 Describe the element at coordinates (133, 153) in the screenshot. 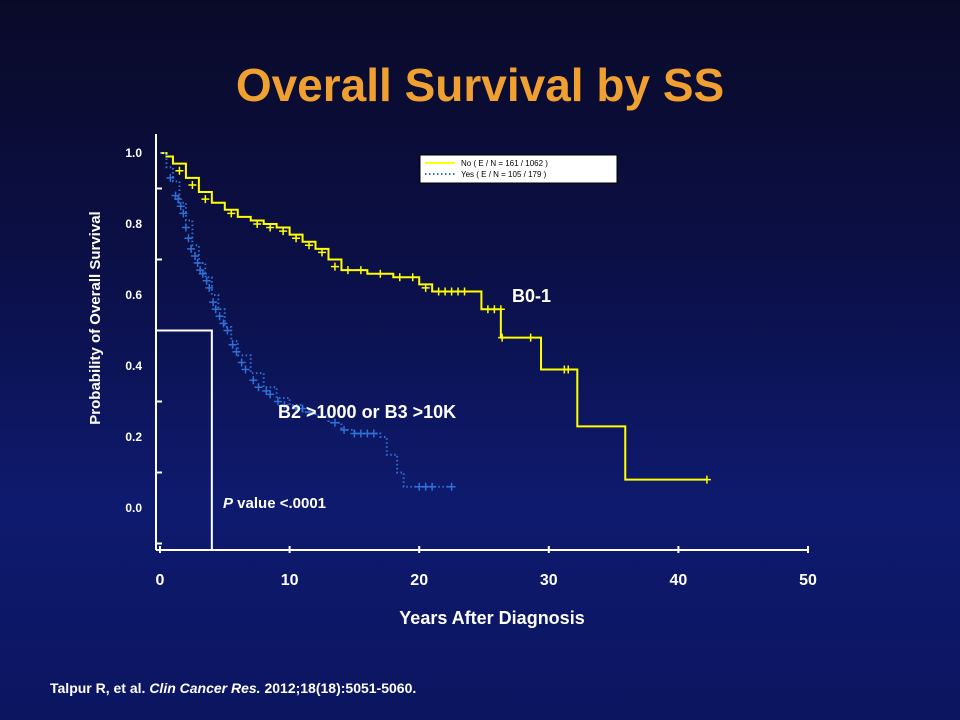

I see `y-tick-label: 1.0` at that location.